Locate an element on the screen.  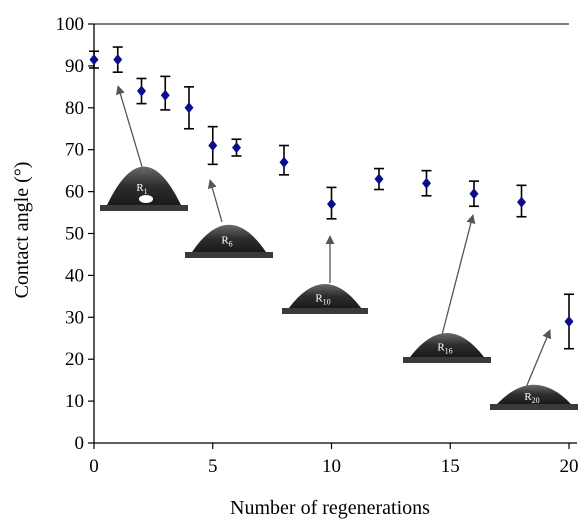
x-tick-label: 20 is located at coordinates (569, 466).